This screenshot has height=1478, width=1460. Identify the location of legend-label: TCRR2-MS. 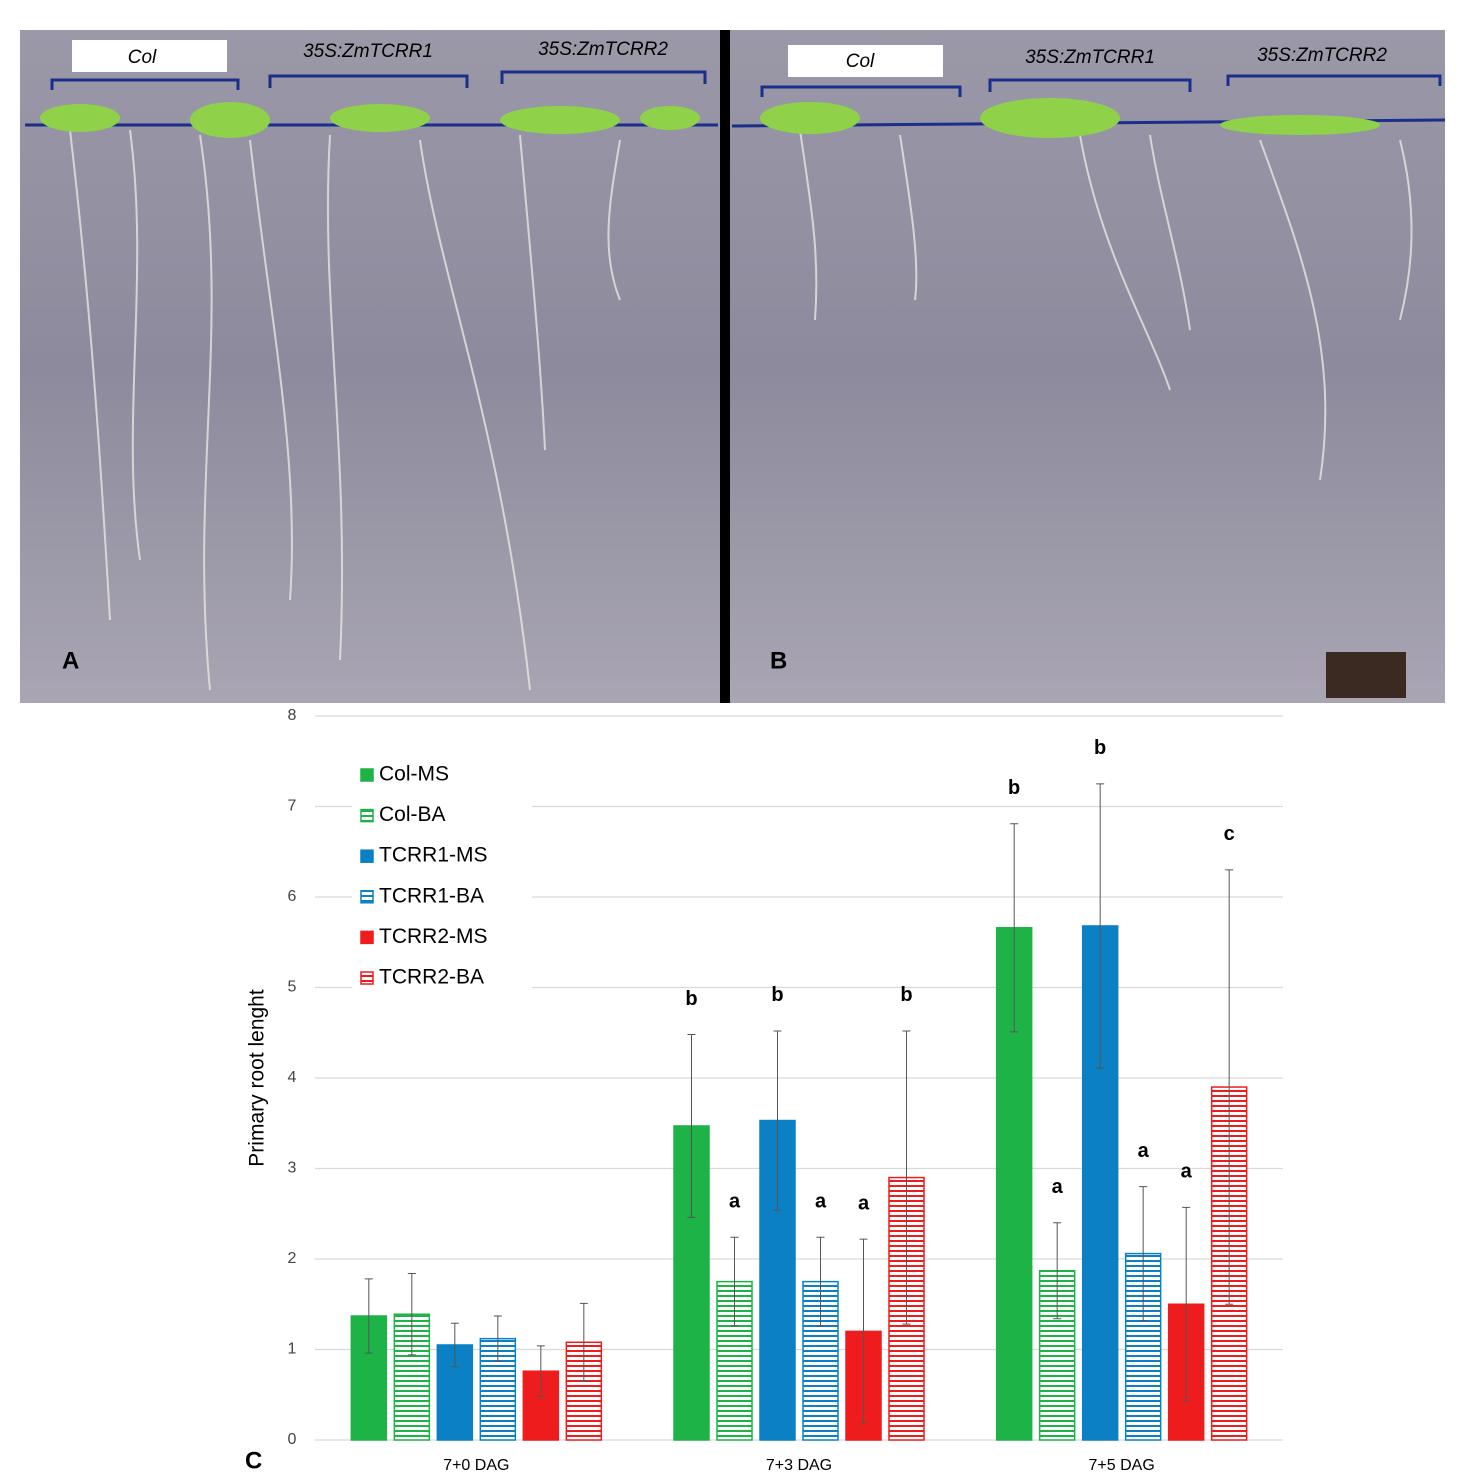
(433, 936).